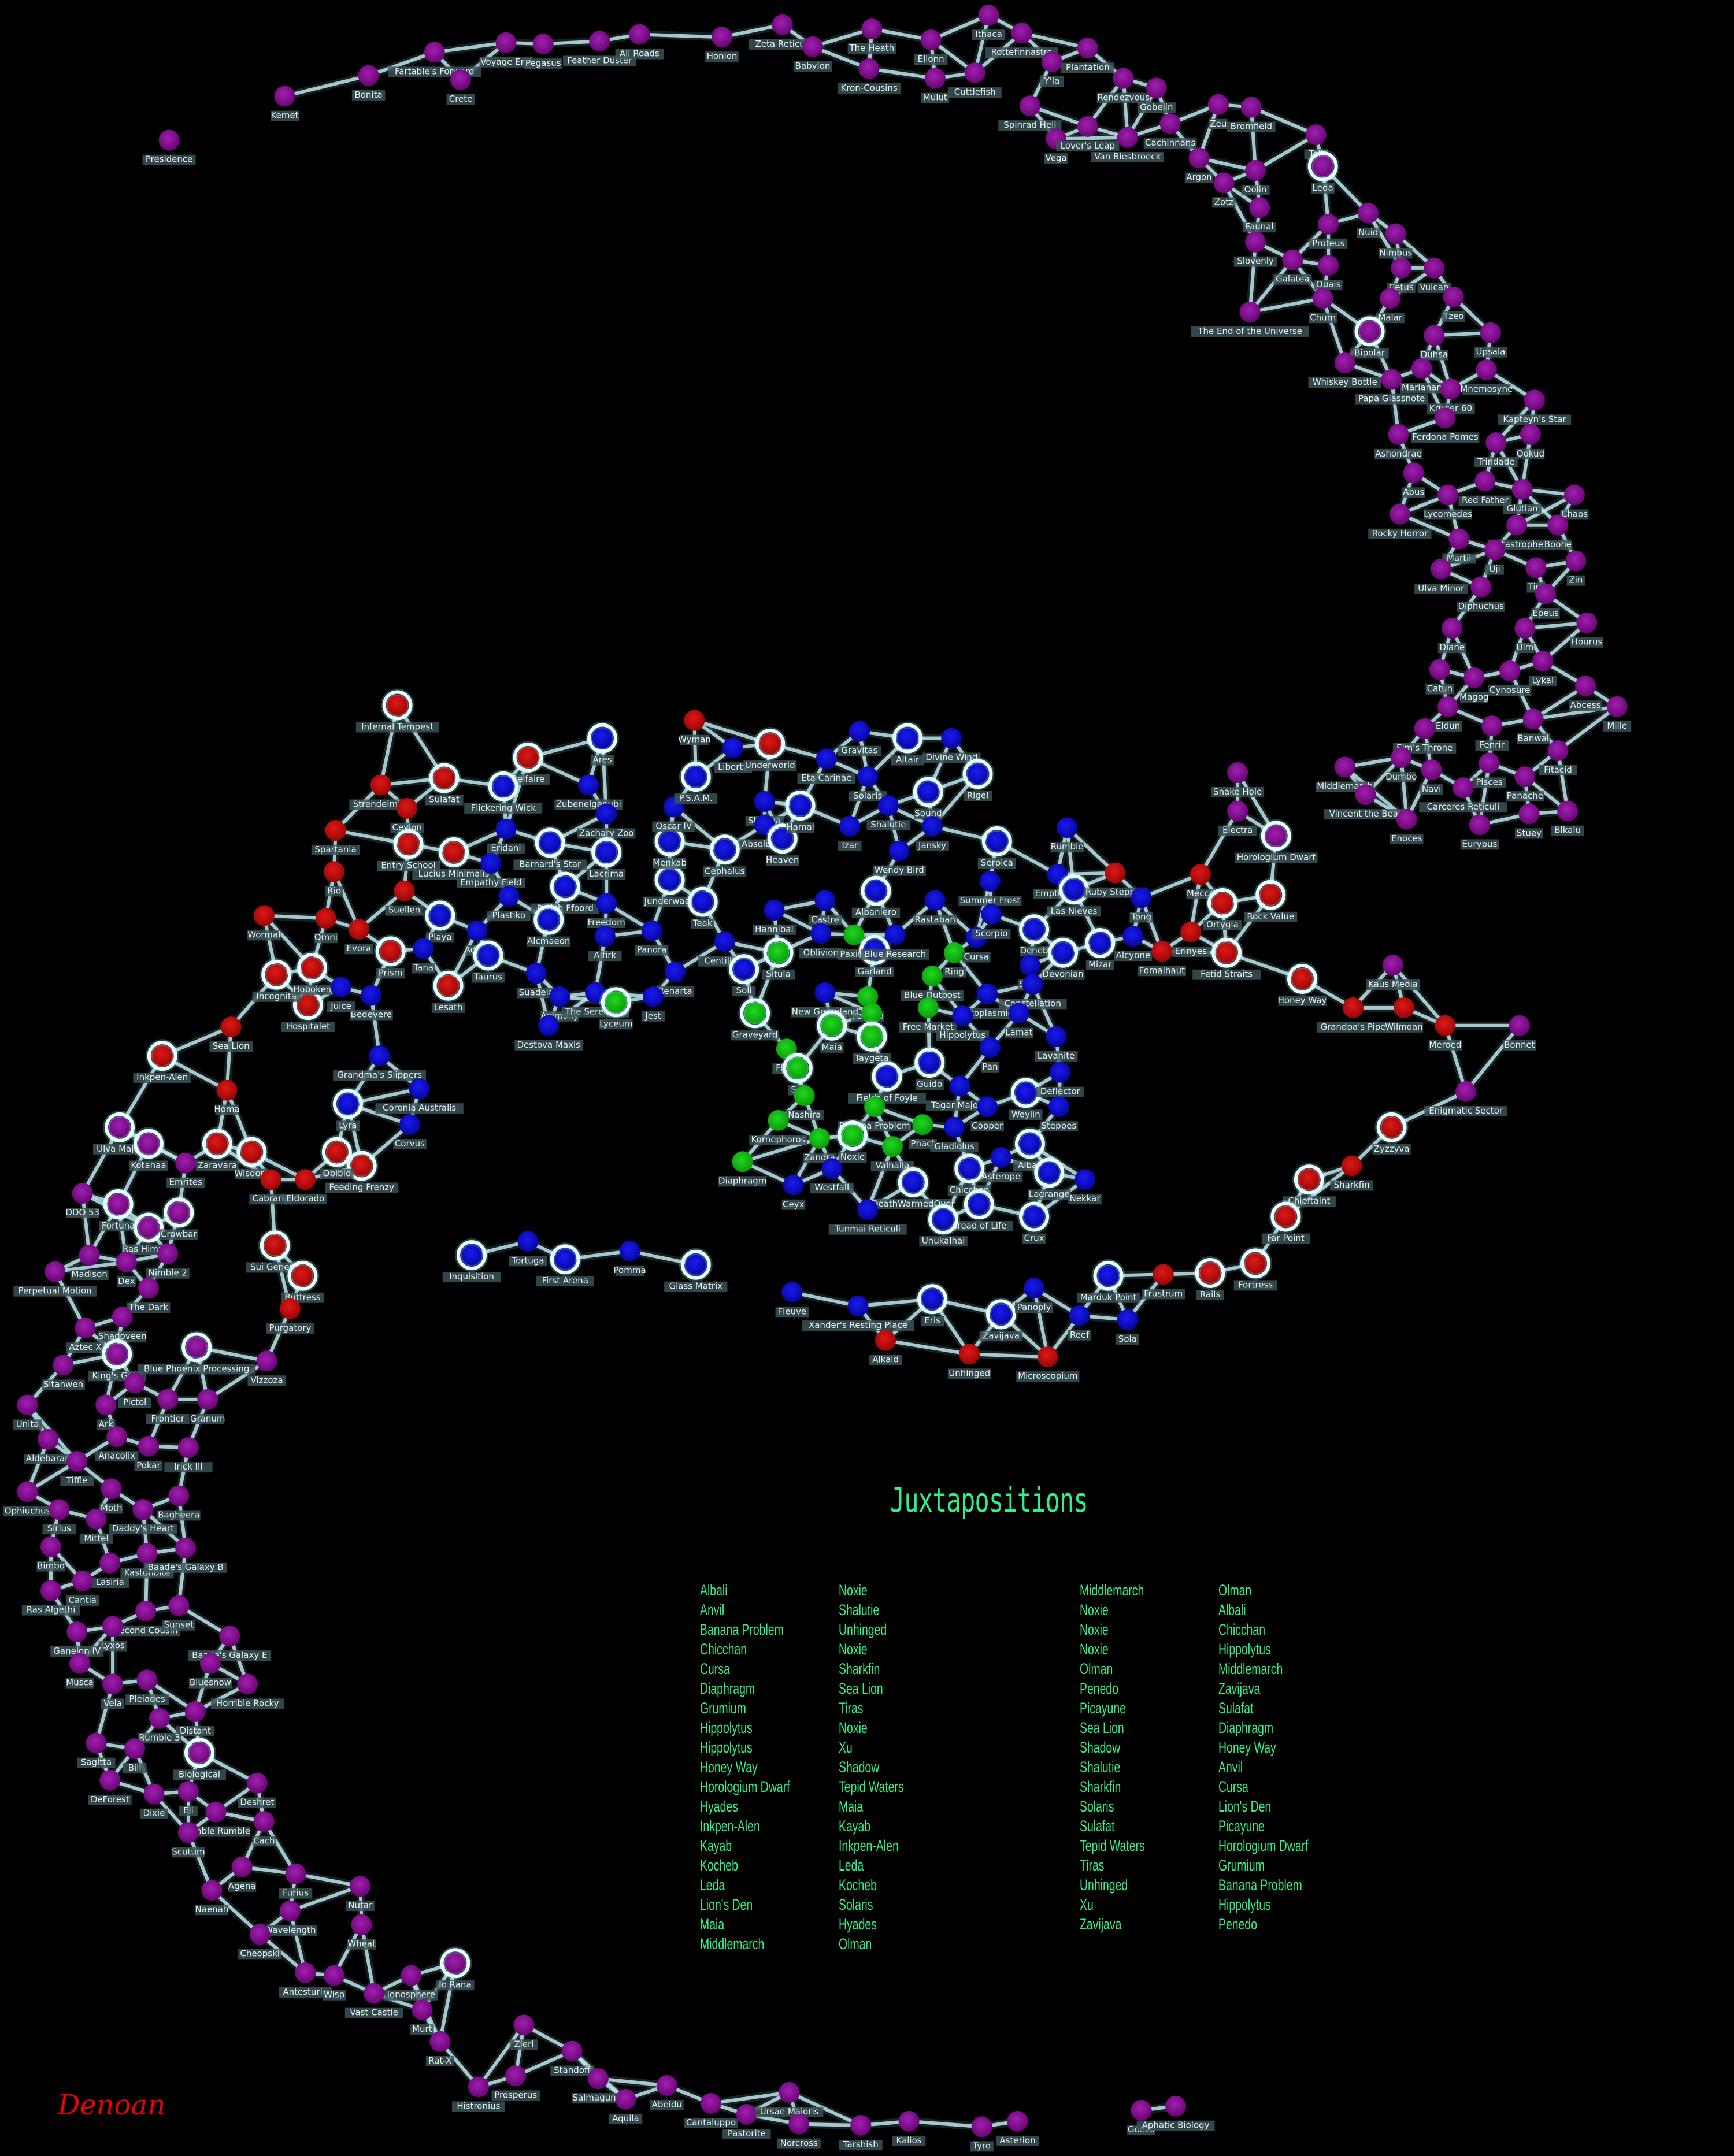 The height and width of the screenshot is (2156, 1734). I want to click on star-system: Mnemosyne, so click(1486, 377).